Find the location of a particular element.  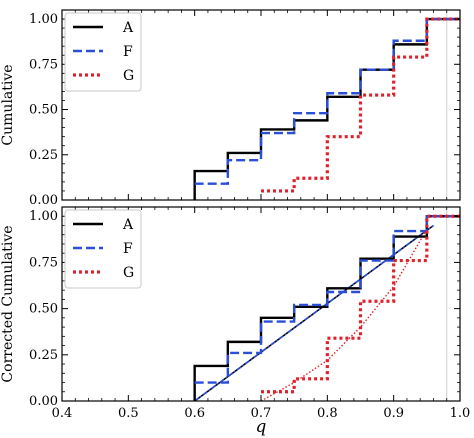

x-tick-label: 0.6 is located at coordinates (194, 413).